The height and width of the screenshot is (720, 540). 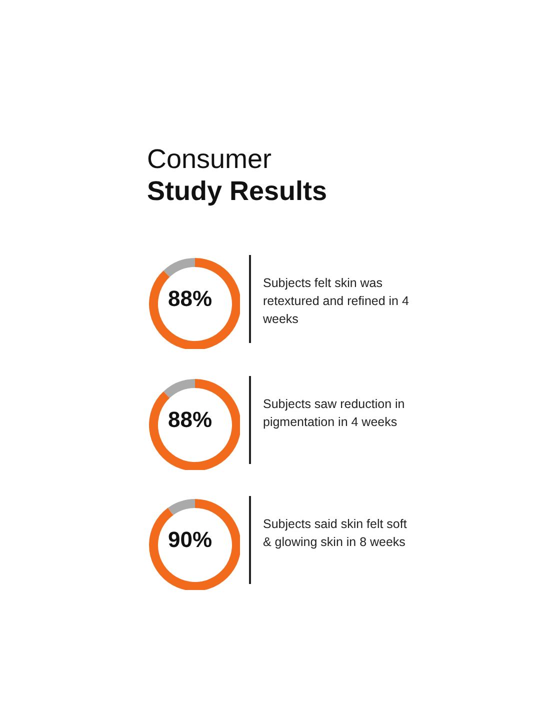 I want to click on text: Subjects saw reduction in pigmentation in 4 weeks, so click(x=334, y=413).